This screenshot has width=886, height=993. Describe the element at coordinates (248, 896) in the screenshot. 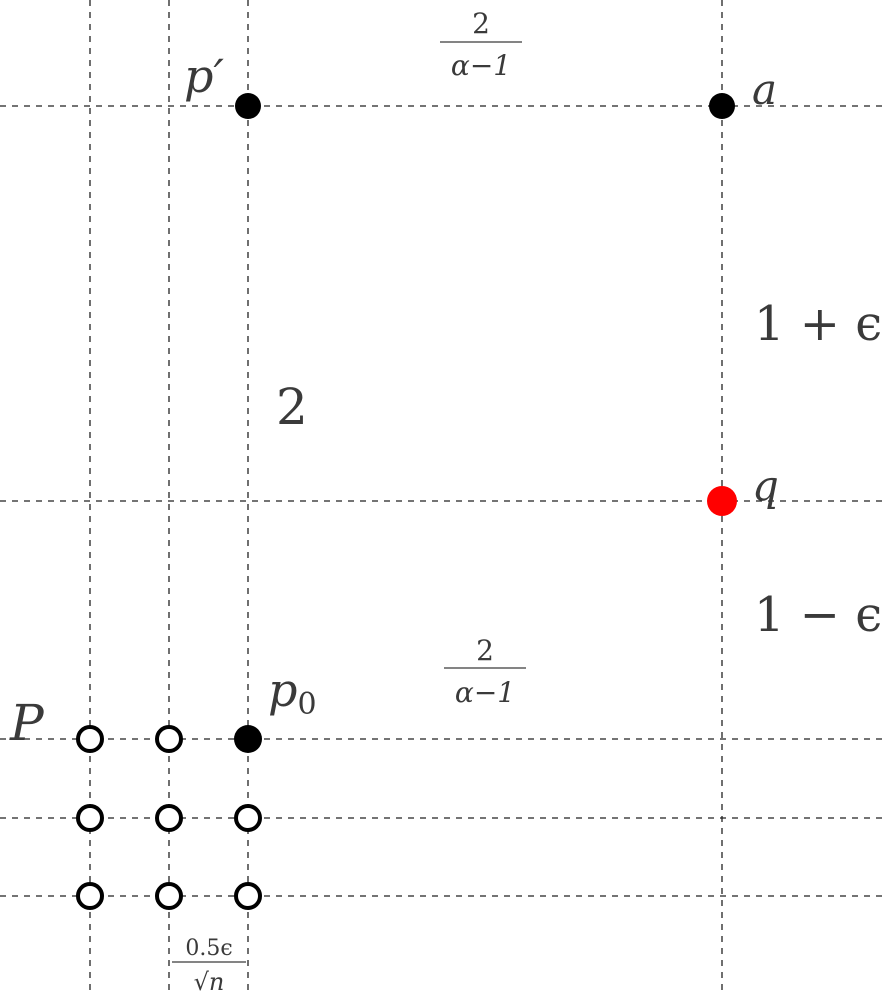

I see `open-point-r3c3` at that location.